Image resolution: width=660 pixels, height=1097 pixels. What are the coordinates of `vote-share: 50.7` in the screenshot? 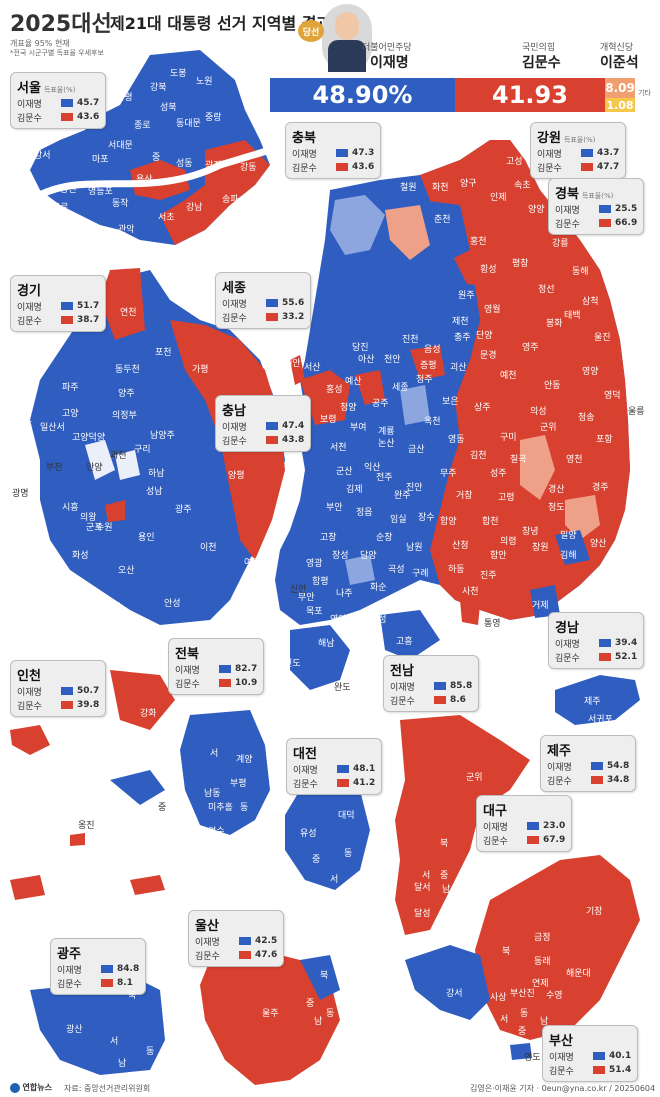 It's located at (88, 691).